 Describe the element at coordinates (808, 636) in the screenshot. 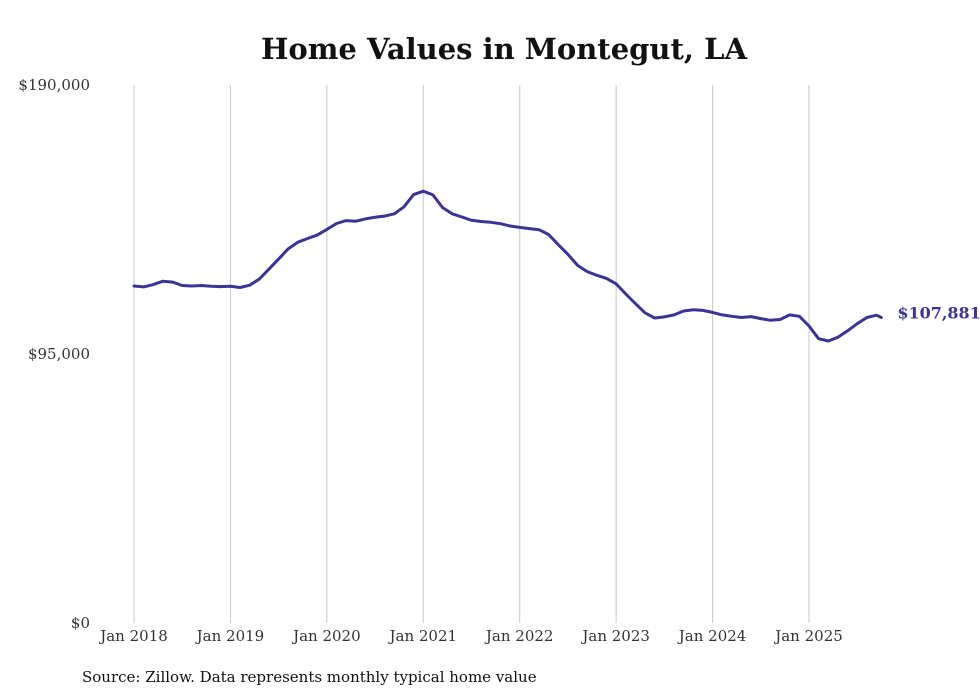

I see `x-tick-label: Jan 2025` at that location.